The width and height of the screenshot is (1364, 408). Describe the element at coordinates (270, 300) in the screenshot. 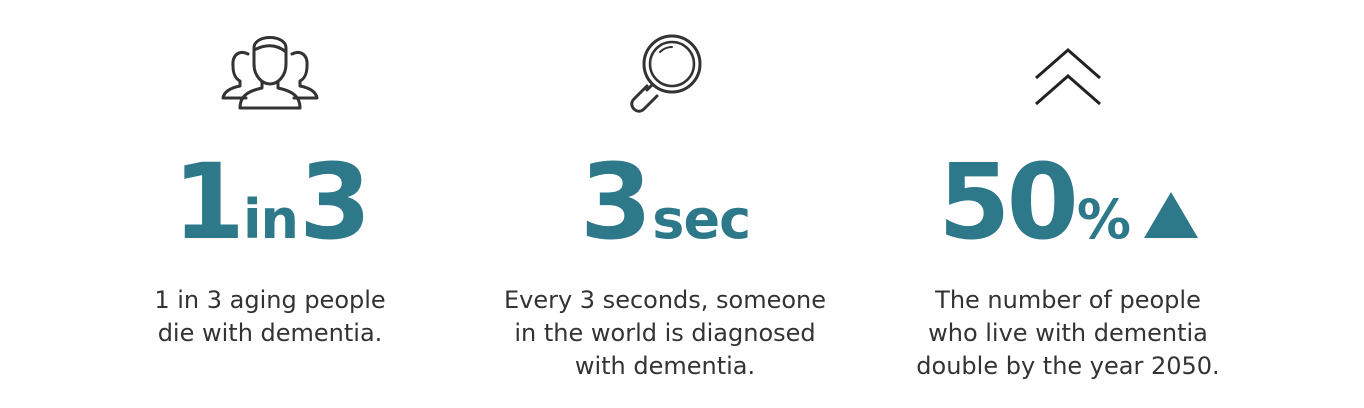

I see `description-line: 1 in 3 aging people` at that location.